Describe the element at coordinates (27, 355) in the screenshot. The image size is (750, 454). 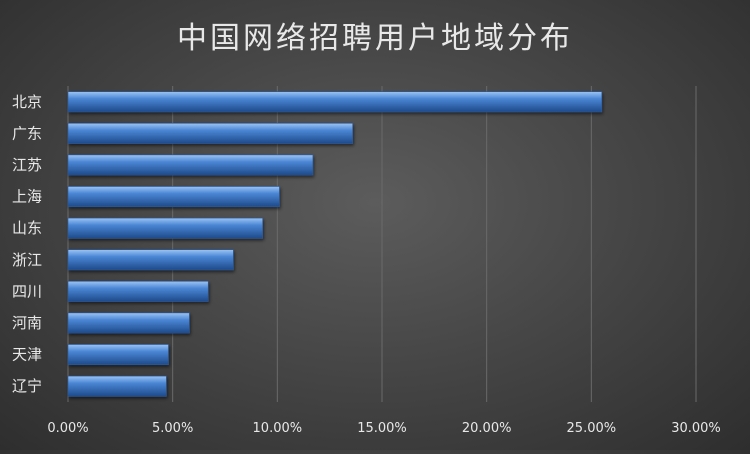
I see `category-label: 天津` at that location.